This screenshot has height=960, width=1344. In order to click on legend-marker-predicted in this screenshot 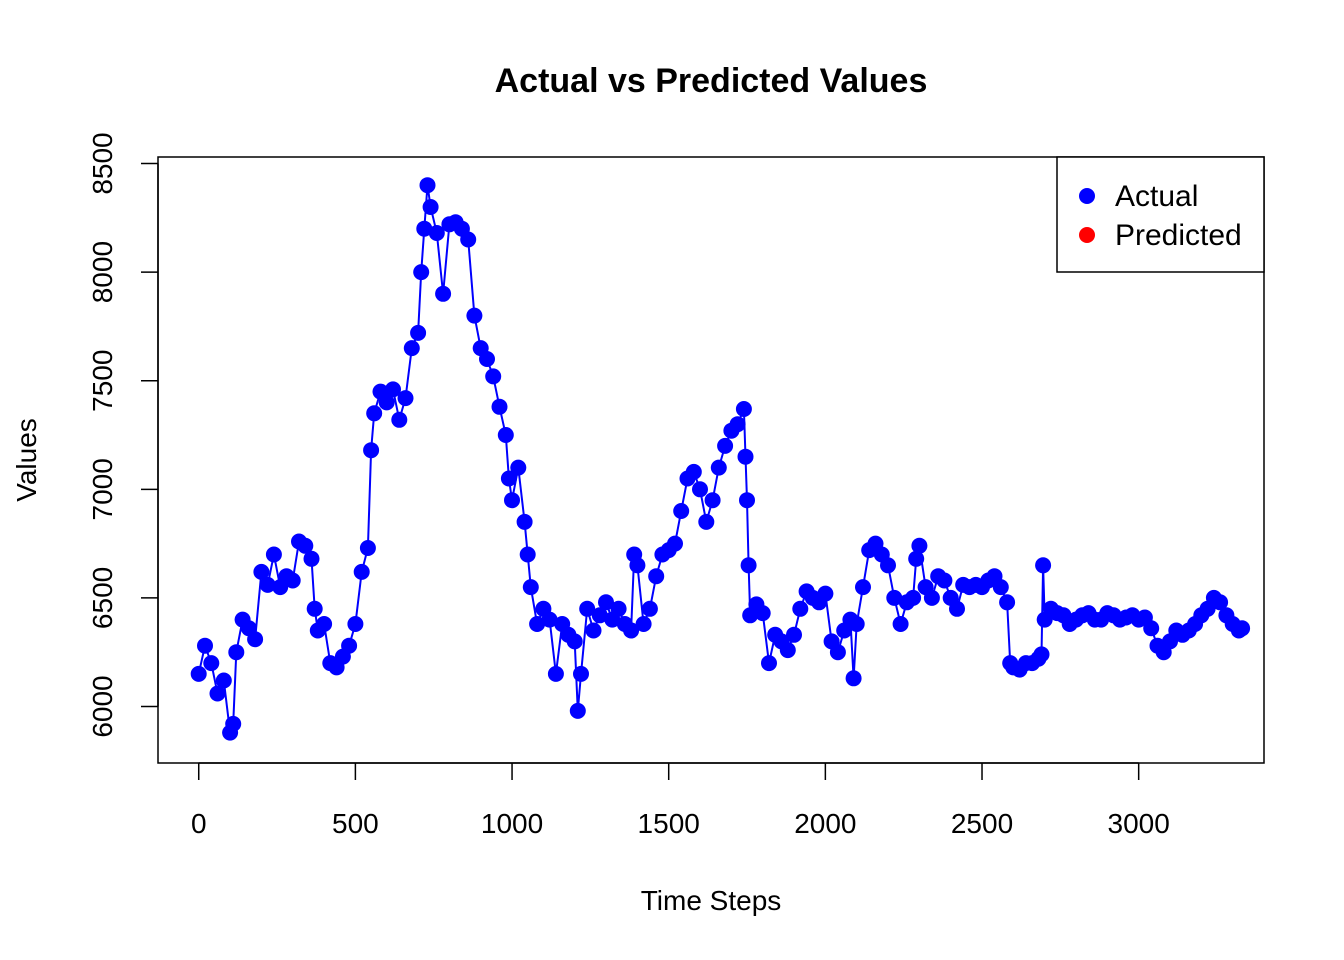, I will do `click(1087, 235)`.